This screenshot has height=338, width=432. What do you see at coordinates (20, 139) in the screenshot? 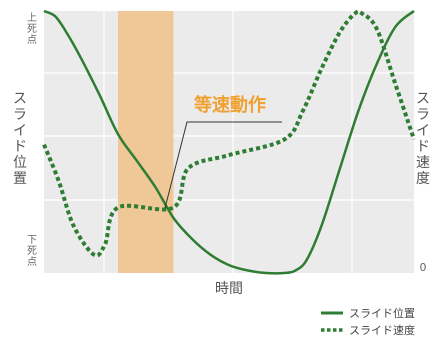
I see `y-axis-left-title: スライド位置` at bounding box center [20, 139].